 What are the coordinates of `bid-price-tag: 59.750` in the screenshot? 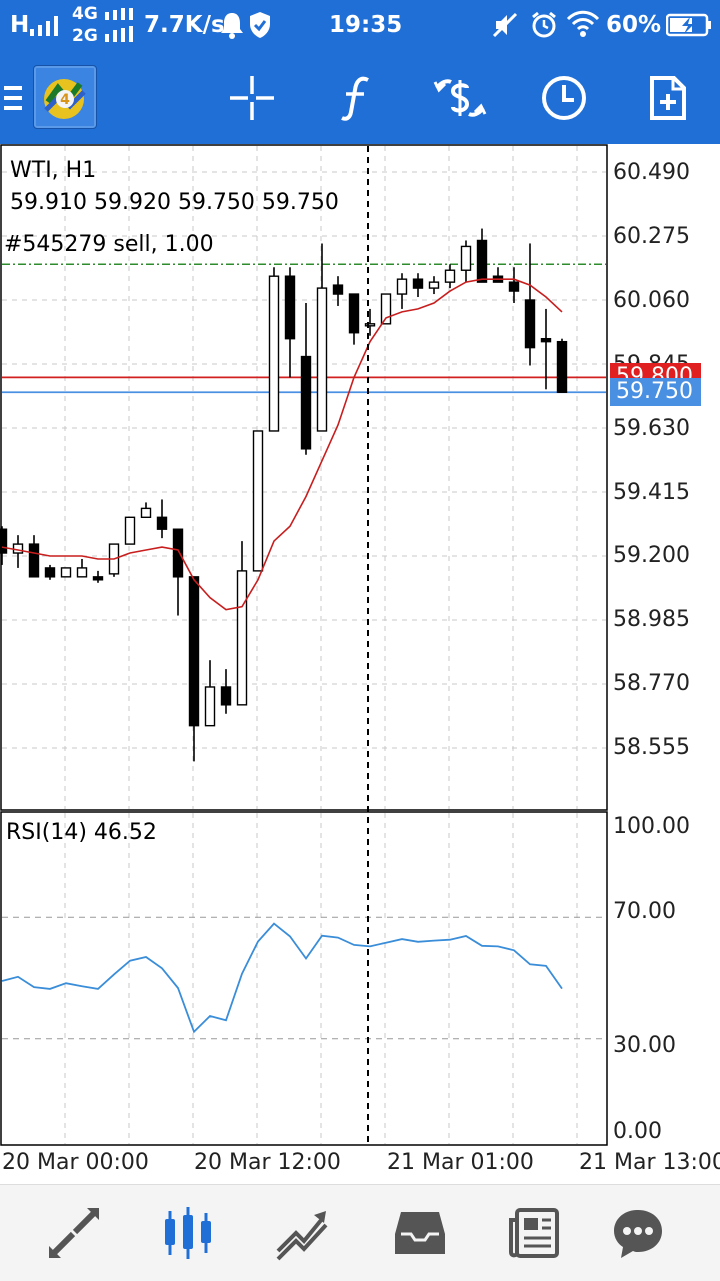 It's located at (655, 392).